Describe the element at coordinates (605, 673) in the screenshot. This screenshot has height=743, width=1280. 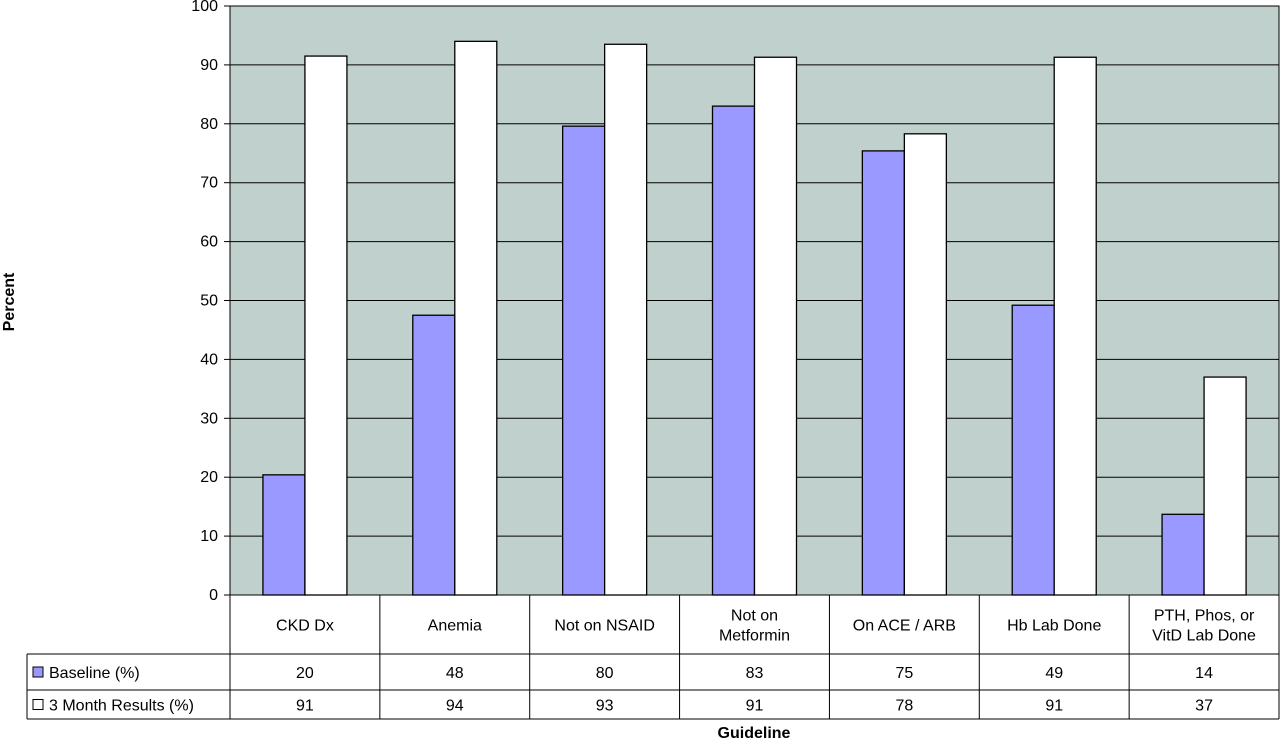
I see `data-label: 80` at that location.